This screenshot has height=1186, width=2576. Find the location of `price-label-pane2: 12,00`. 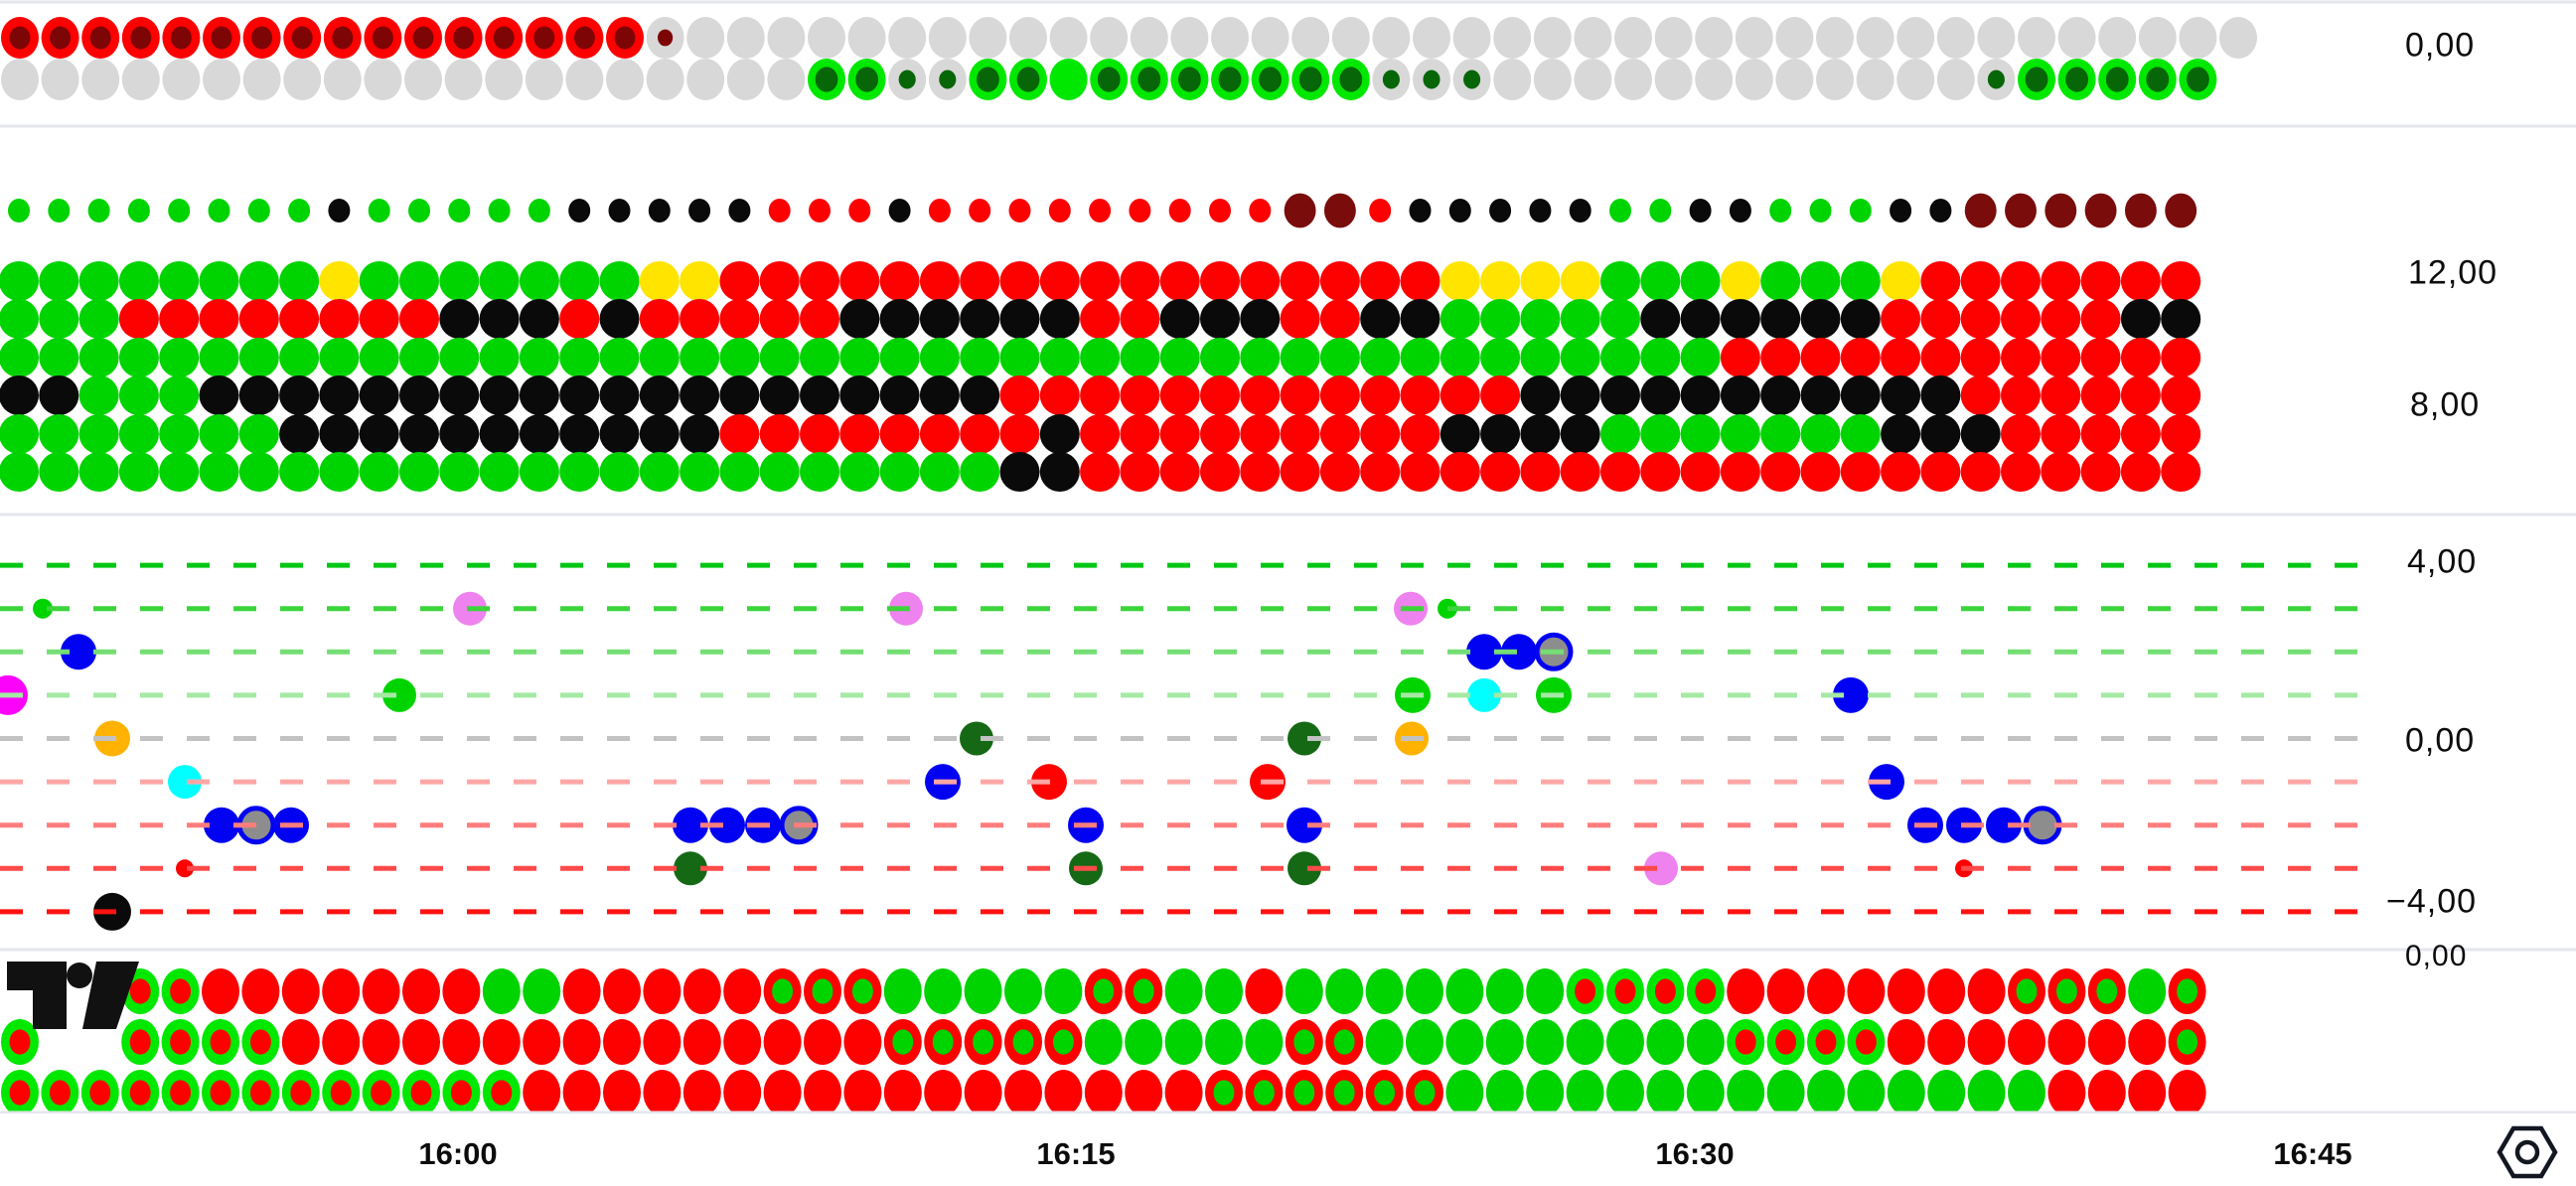

price-label-pane2: 12,00 is located at coordinates (2453, 273).